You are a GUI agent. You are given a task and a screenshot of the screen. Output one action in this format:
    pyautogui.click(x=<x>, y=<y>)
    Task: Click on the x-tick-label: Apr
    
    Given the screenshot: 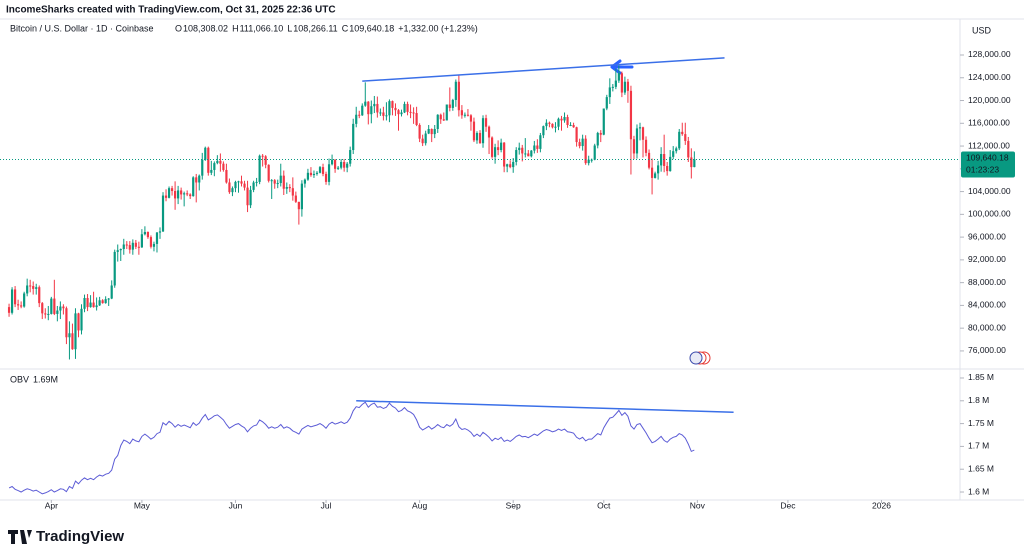 What is the action you would take?
    pyautogui.click(x=51, y=505)
    